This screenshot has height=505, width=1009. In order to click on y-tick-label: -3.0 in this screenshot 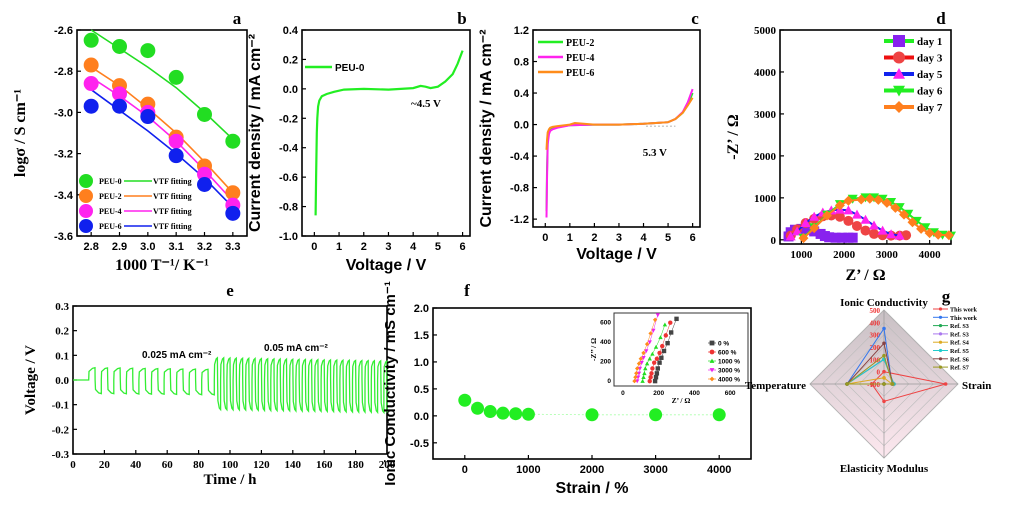, I will do `click(63, 113)`.